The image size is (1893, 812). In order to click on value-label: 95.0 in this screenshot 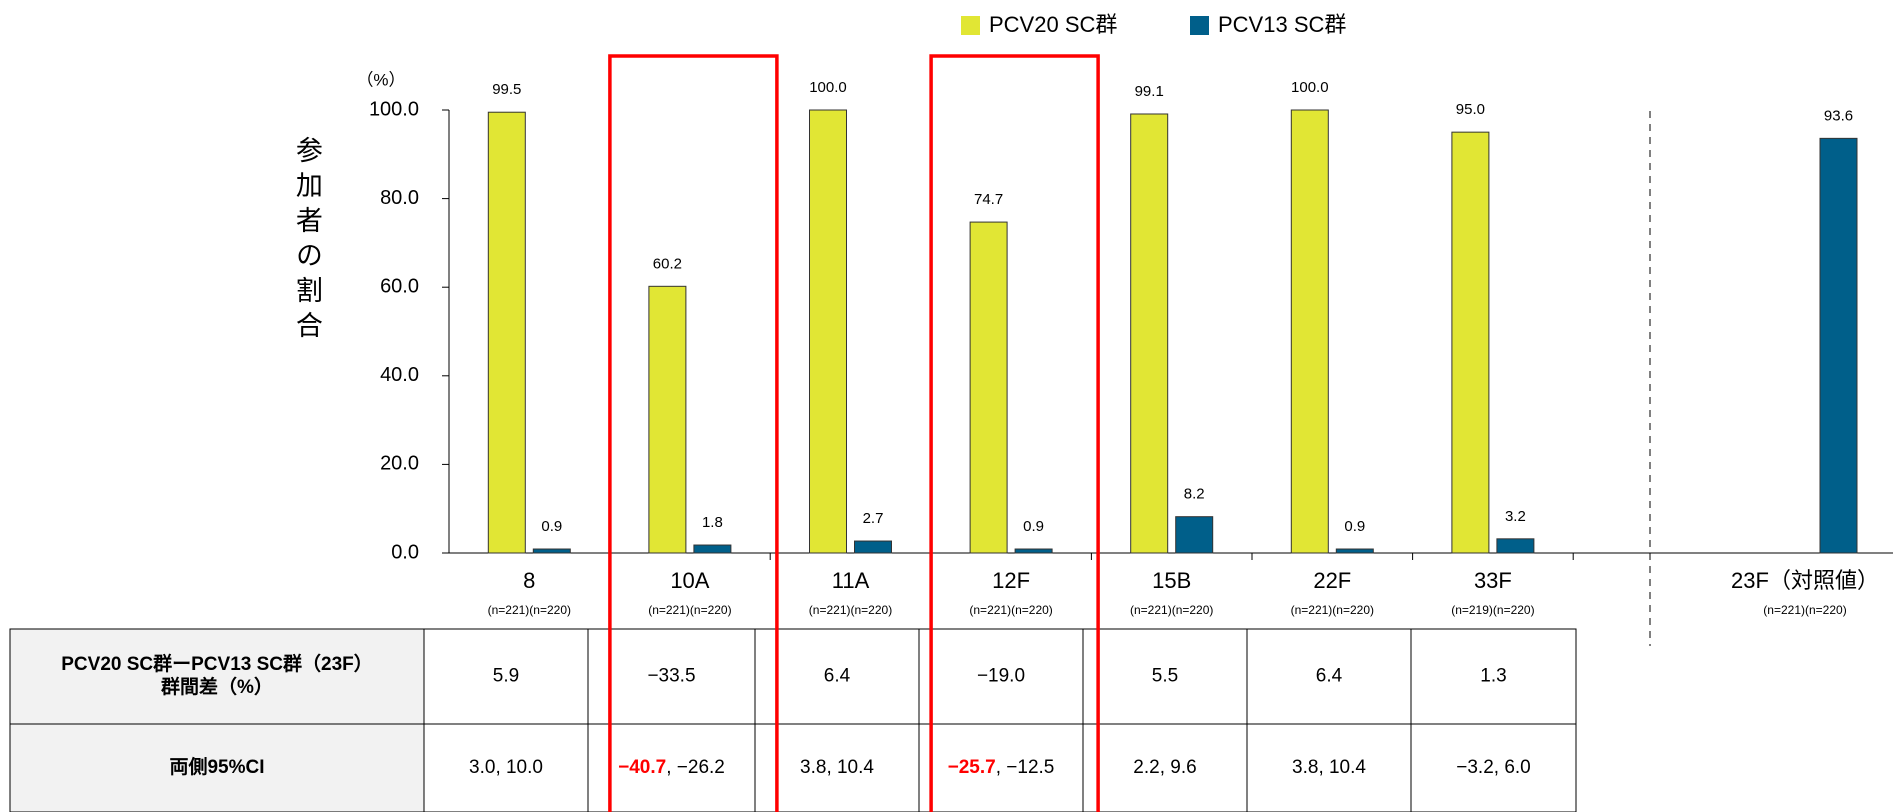, I will do `click(1470, 109)`.